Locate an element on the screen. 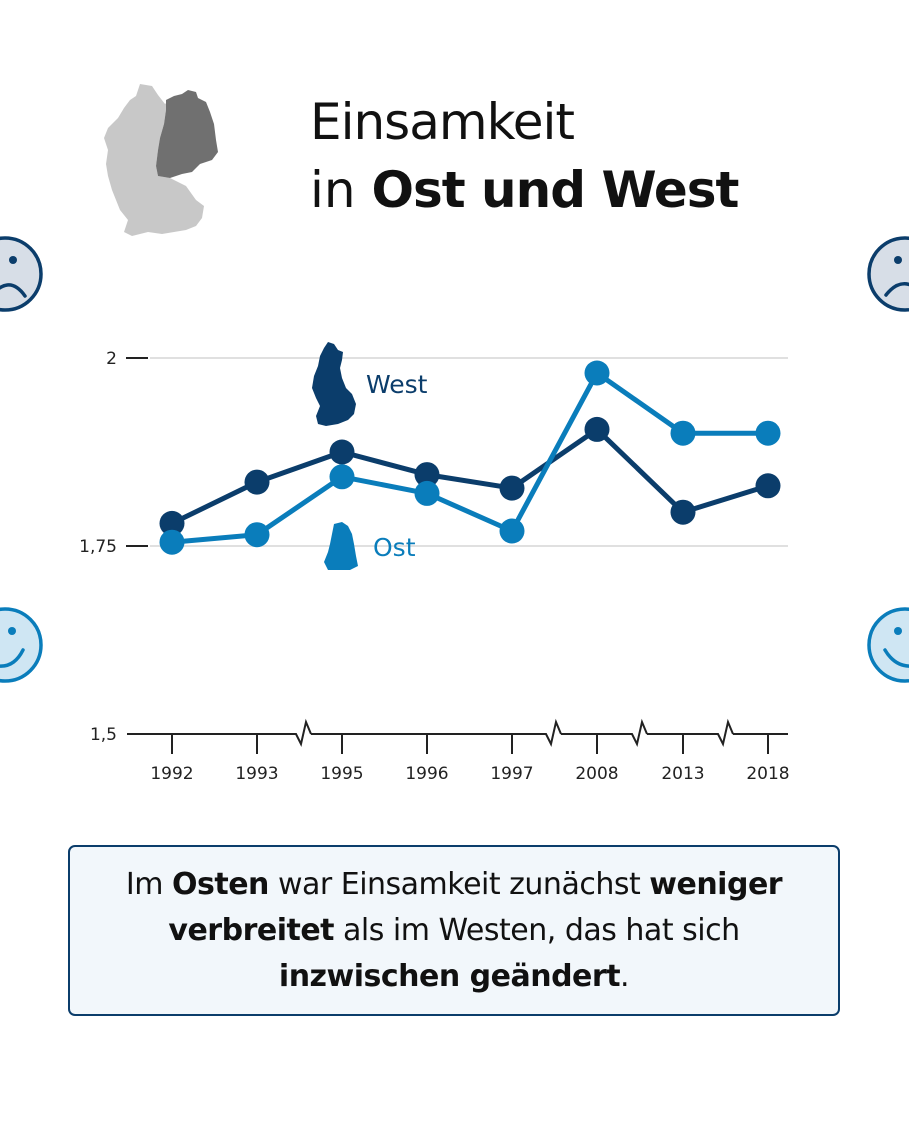 The height and width of the screenshot is (1136, 909). east-germany-shape is located at coordinates (187, 134).